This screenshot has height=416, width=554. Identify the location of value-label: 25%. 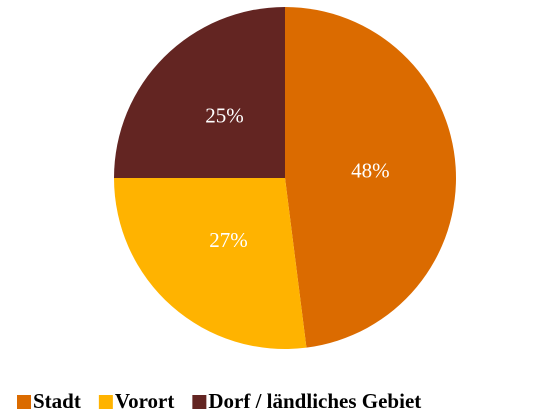
(224, 115).